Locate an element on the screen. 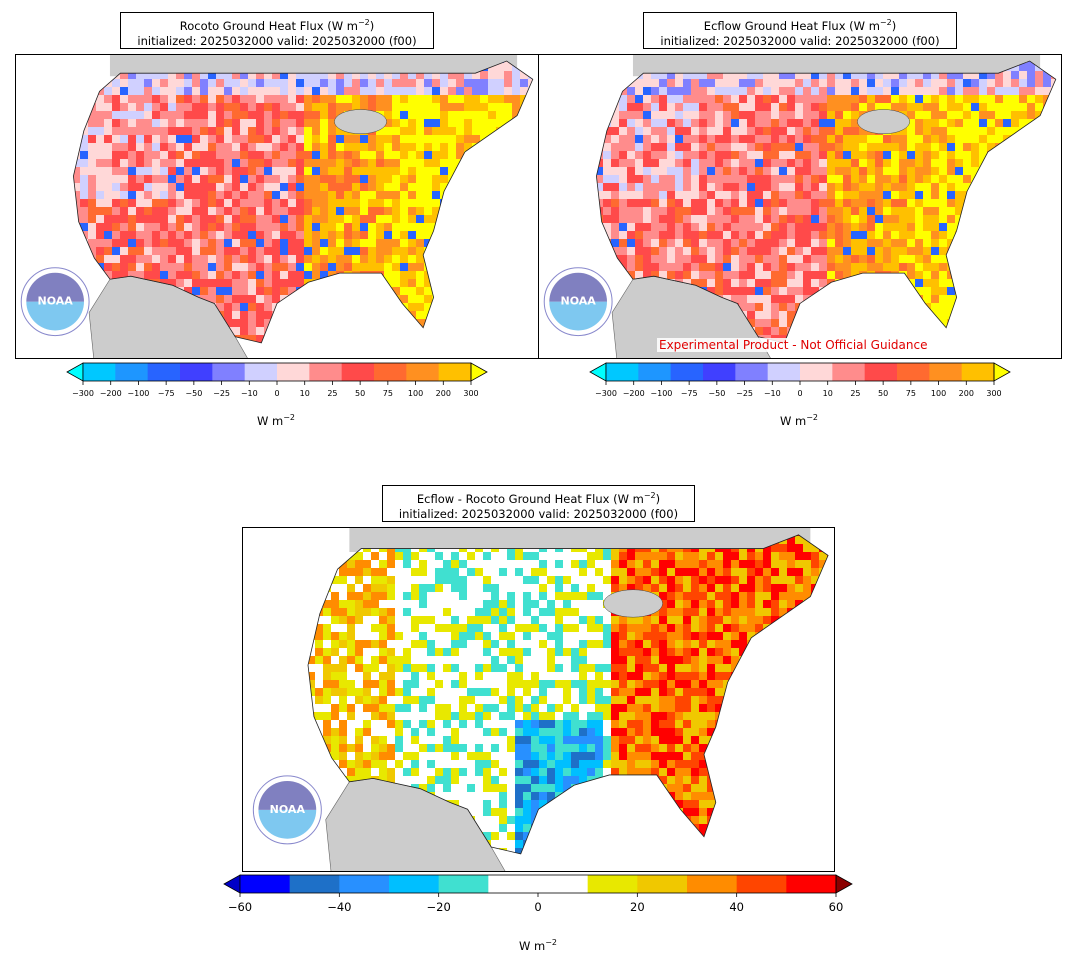  colorbar-tick-label: −75 is located at coordinates (689, 393).